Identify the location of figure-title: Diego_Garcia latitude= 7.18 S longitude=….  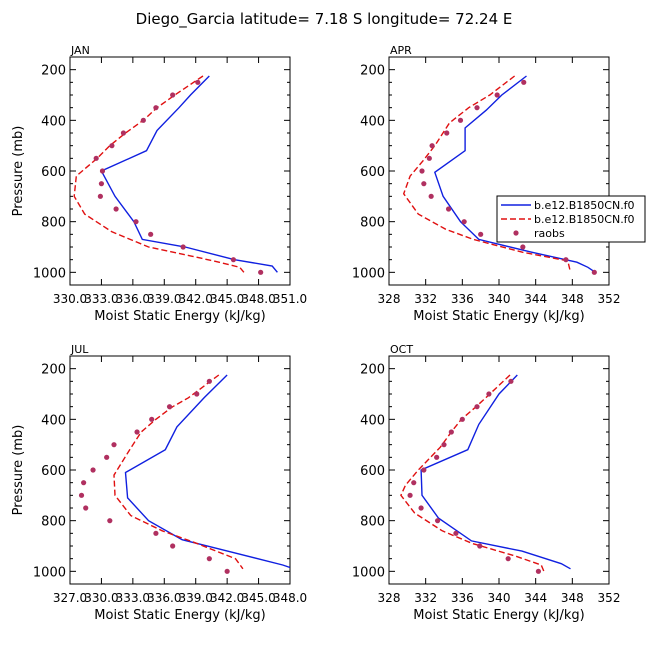
(324, 19).